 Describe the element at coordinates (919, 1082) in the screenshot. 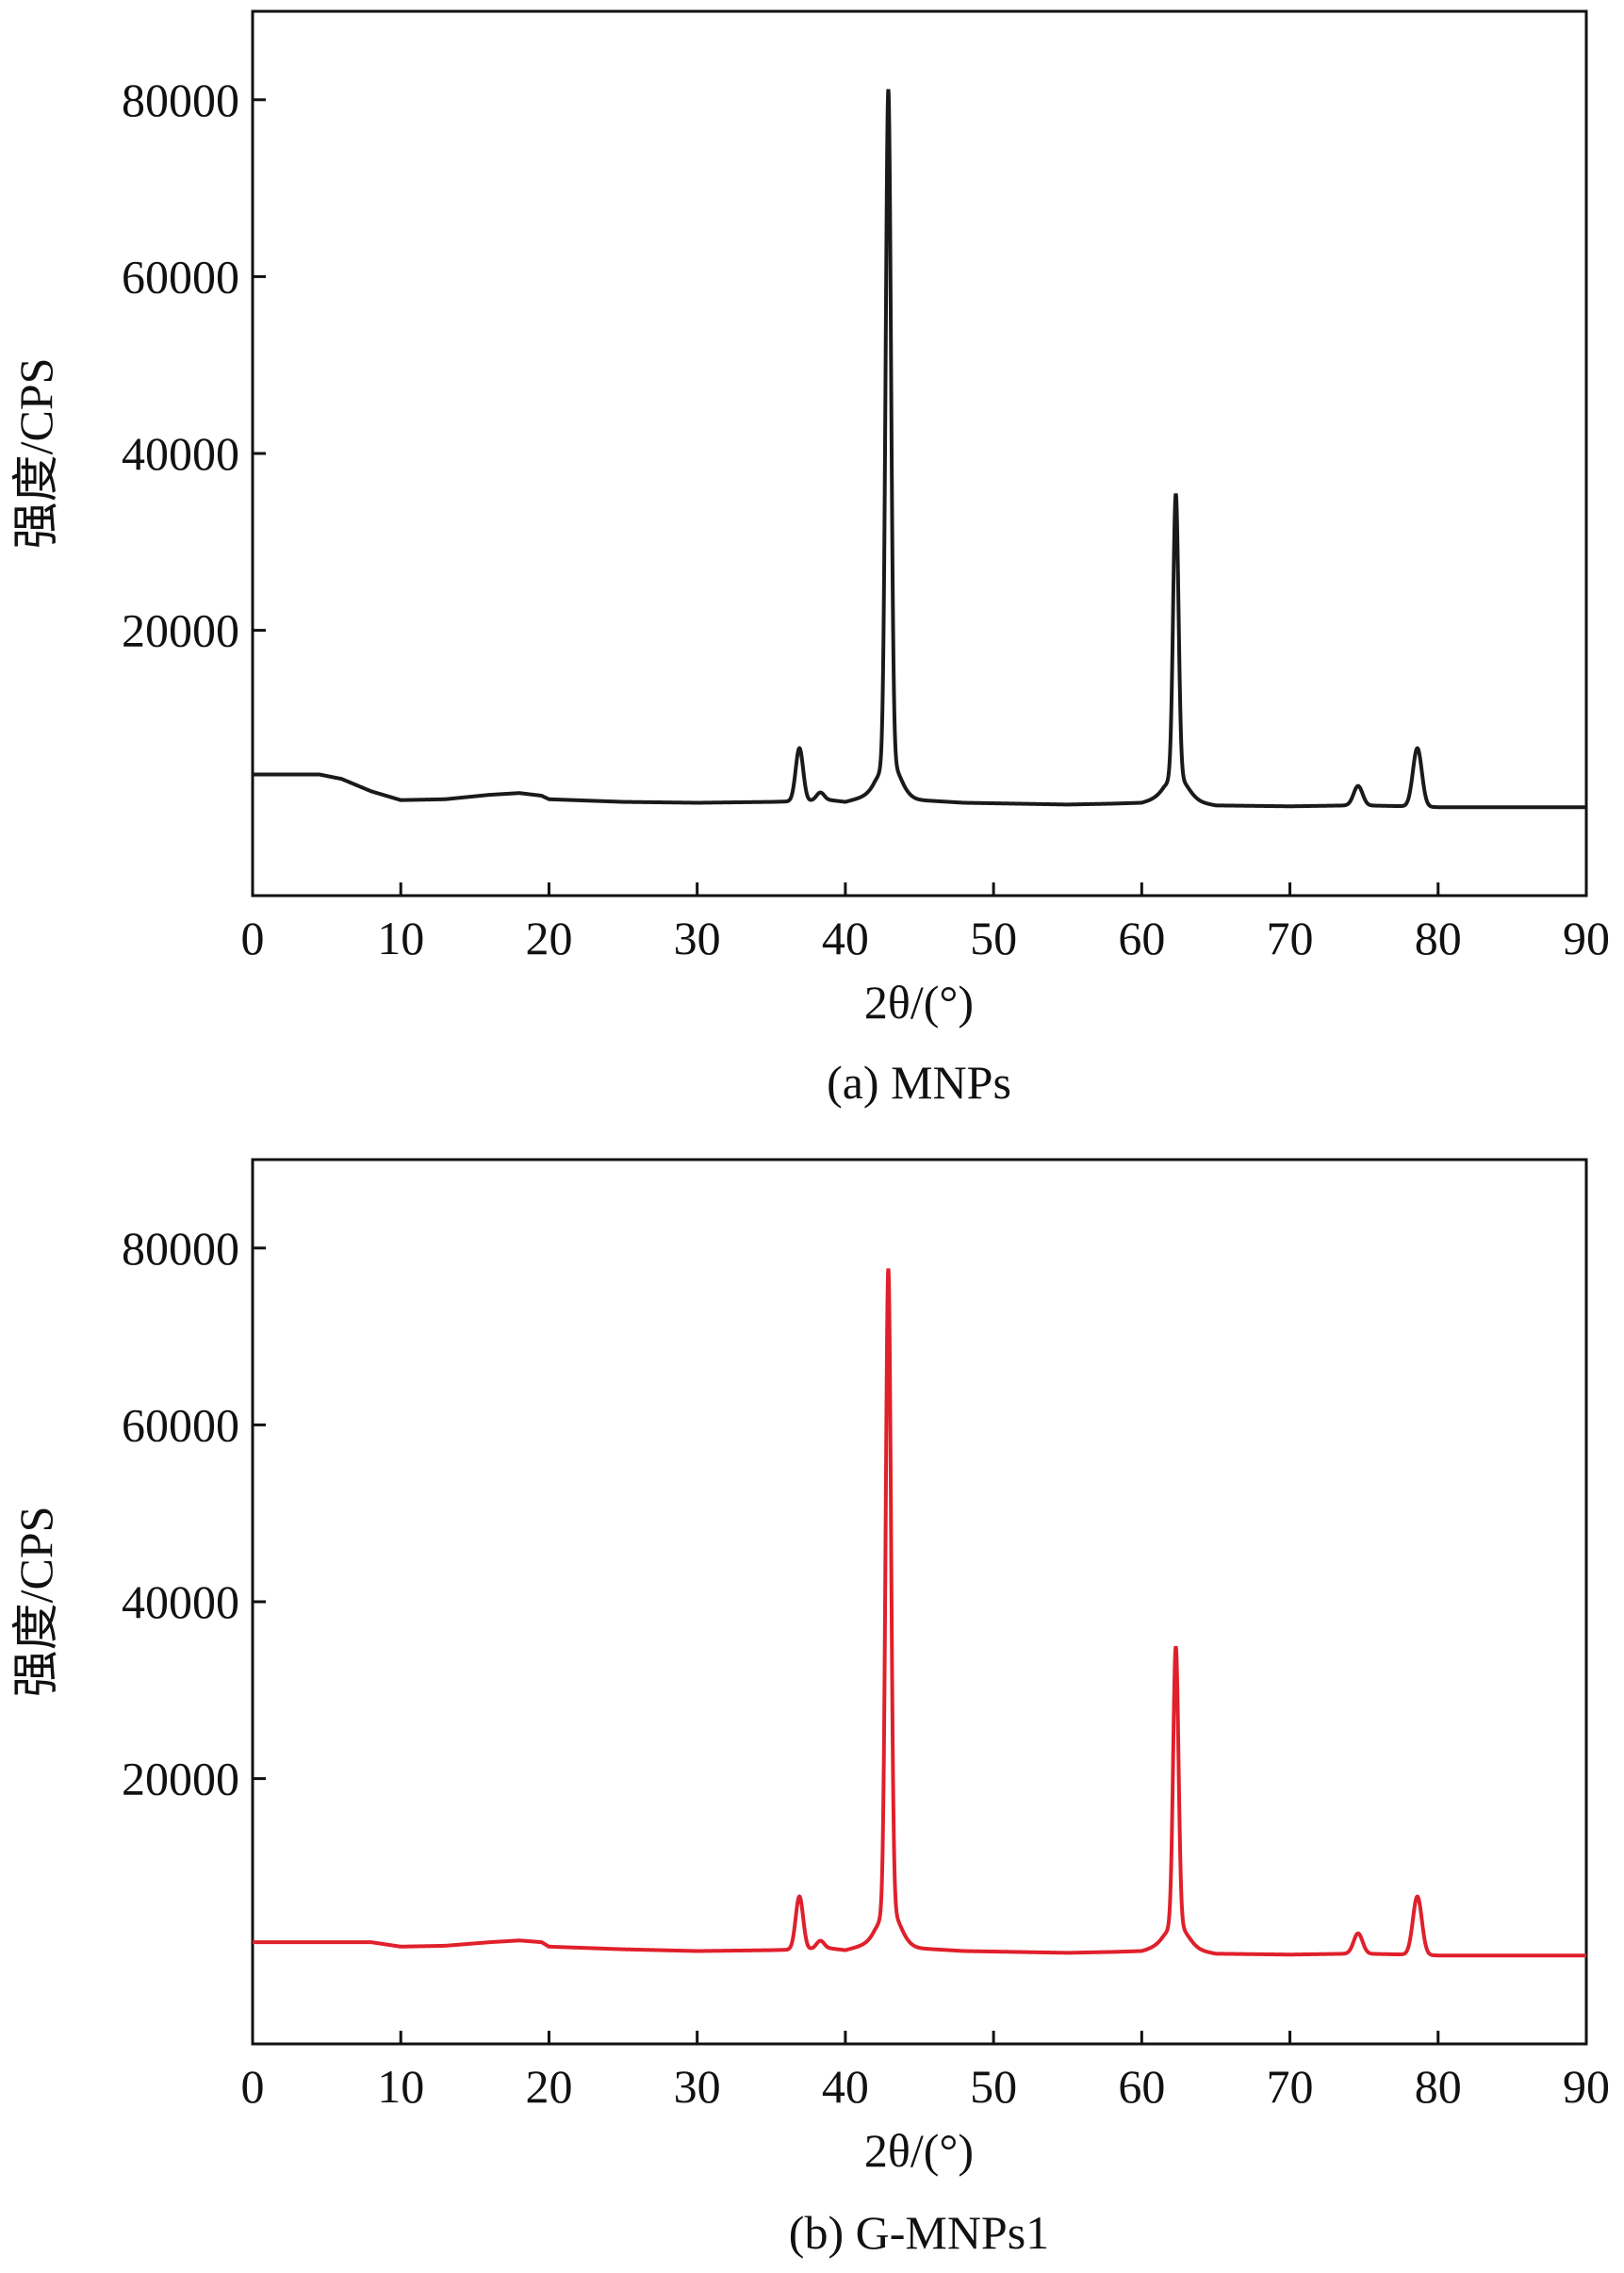

I see `panel-caption: (a) MNPs` at that location.